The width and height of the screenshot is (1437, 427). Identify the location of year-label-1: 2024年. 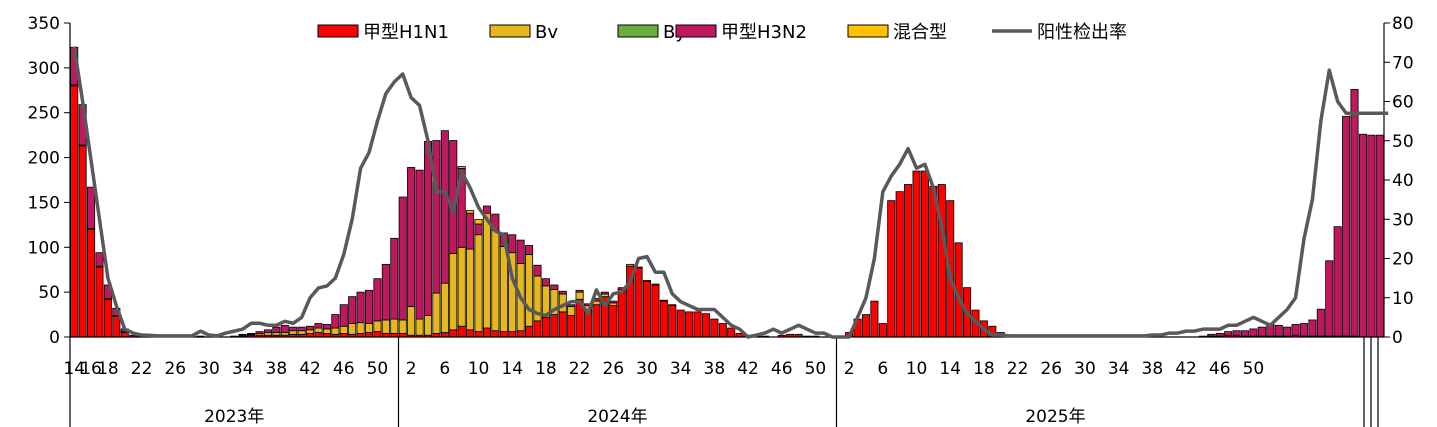
(617, 417).